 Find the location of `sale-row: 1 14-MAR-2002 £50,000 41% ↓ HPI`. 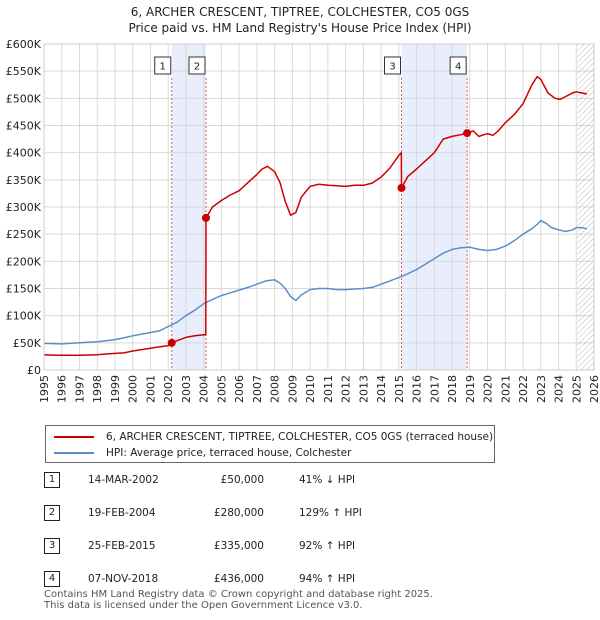

sale-row: 1 14-MAR-2002 £50,000 41% ↓ HPI is located at coordinates (244, 480).